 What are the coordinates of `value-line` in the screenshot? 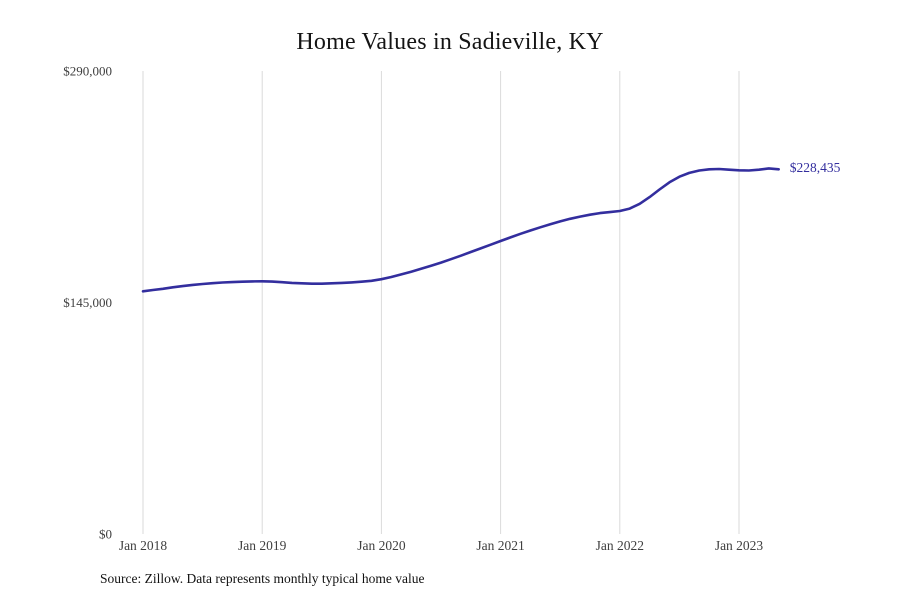 It's located at (460, 230).